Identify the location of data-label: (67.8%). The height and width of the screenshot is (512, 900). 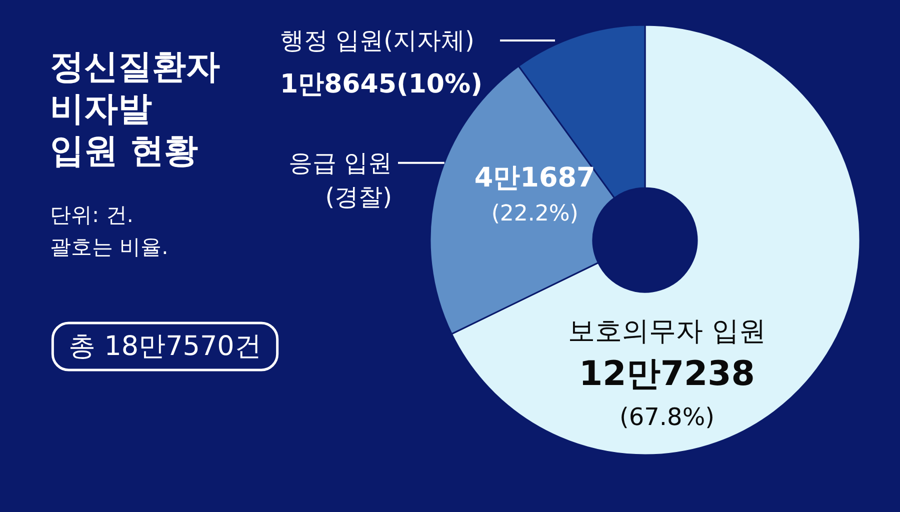
(667, 417).